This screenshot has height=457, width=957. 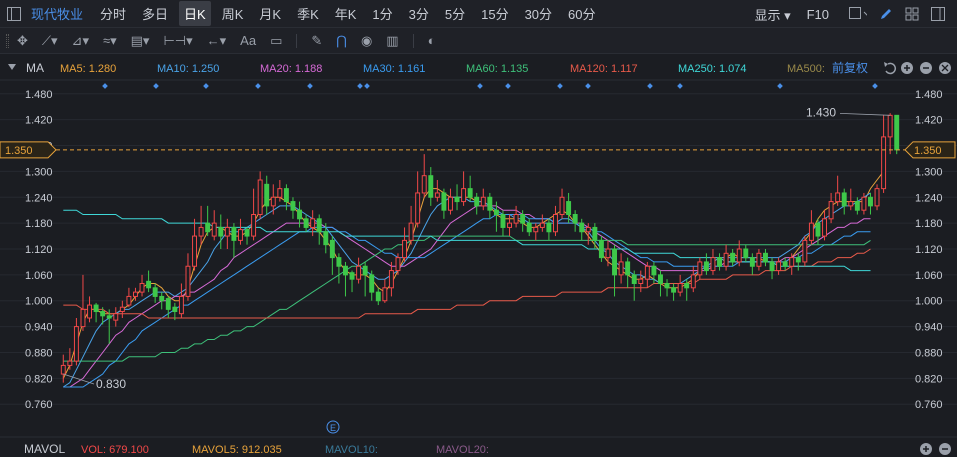 I want to click on zoom-out-icon, so click(x=926, y=68).